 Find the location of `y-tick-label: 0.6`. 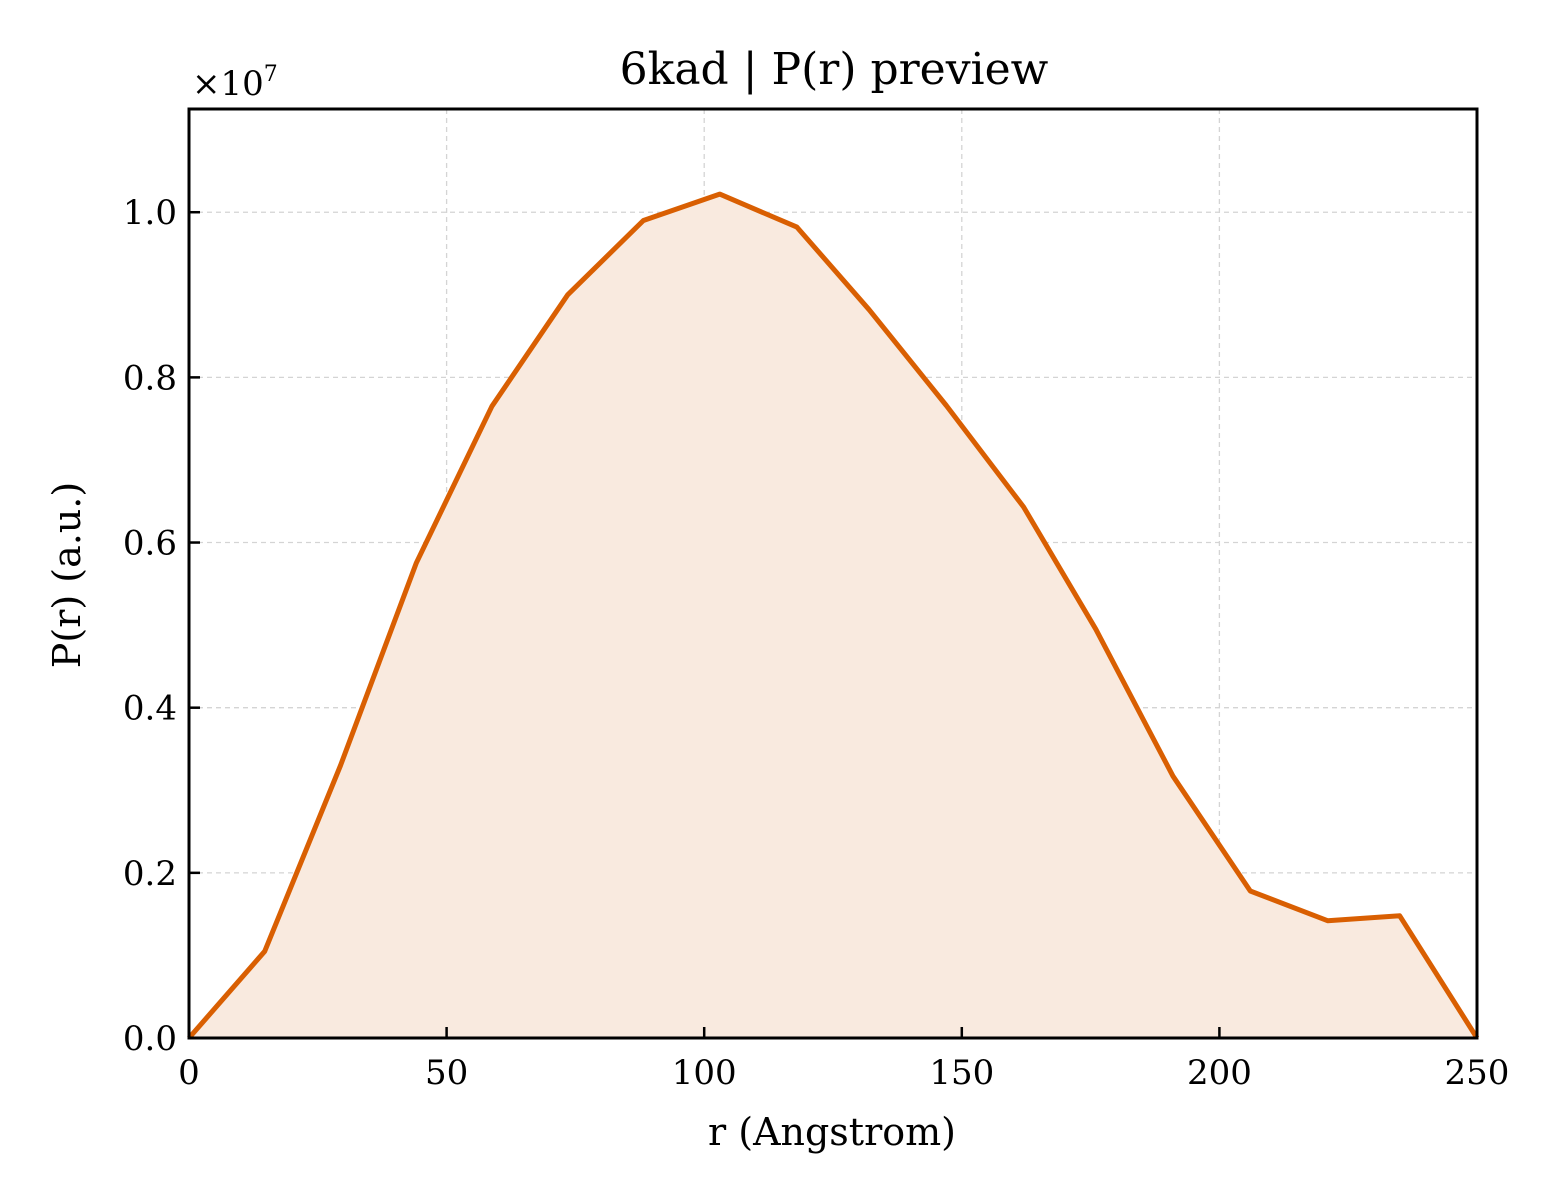

y-tick-label: 0.6 is located at coordinates (150, 544).